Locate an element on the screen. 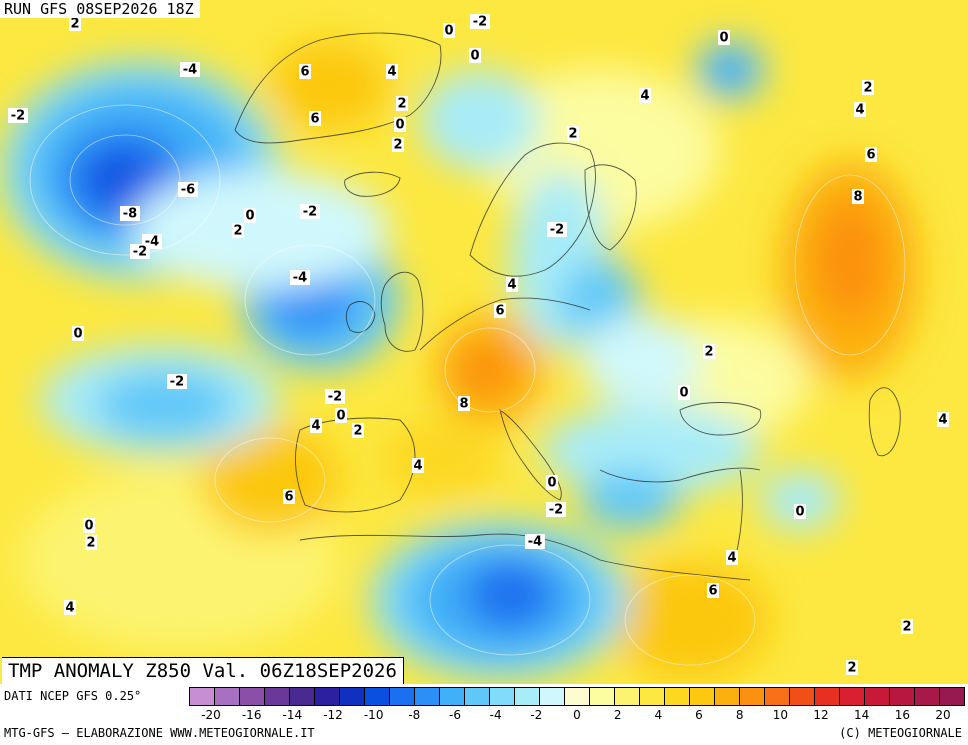  contour-label: 8 is located at coordinates (463, 404).